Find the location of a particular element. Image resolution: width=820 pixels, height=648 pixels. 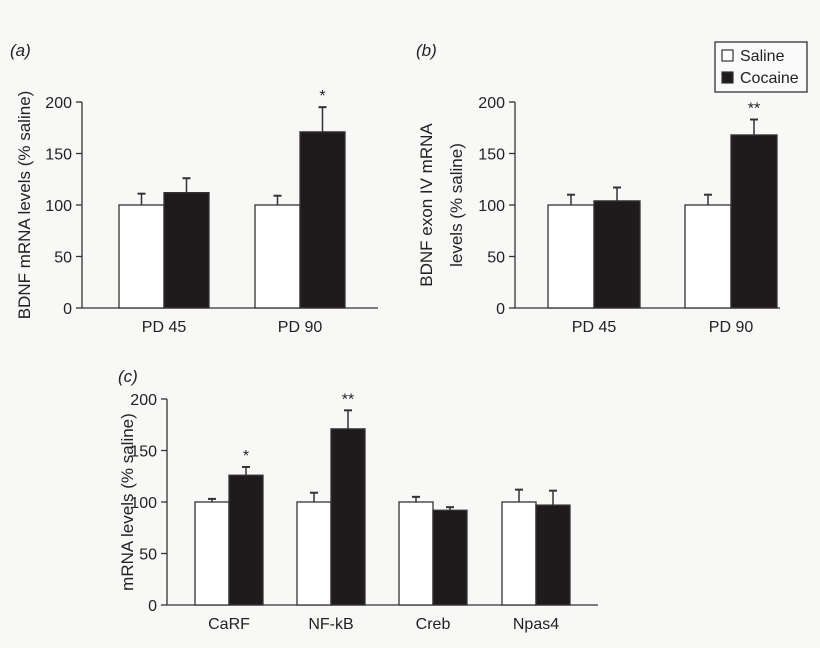

x-tick-label: NF-kB is located at coordinates (330, 624).